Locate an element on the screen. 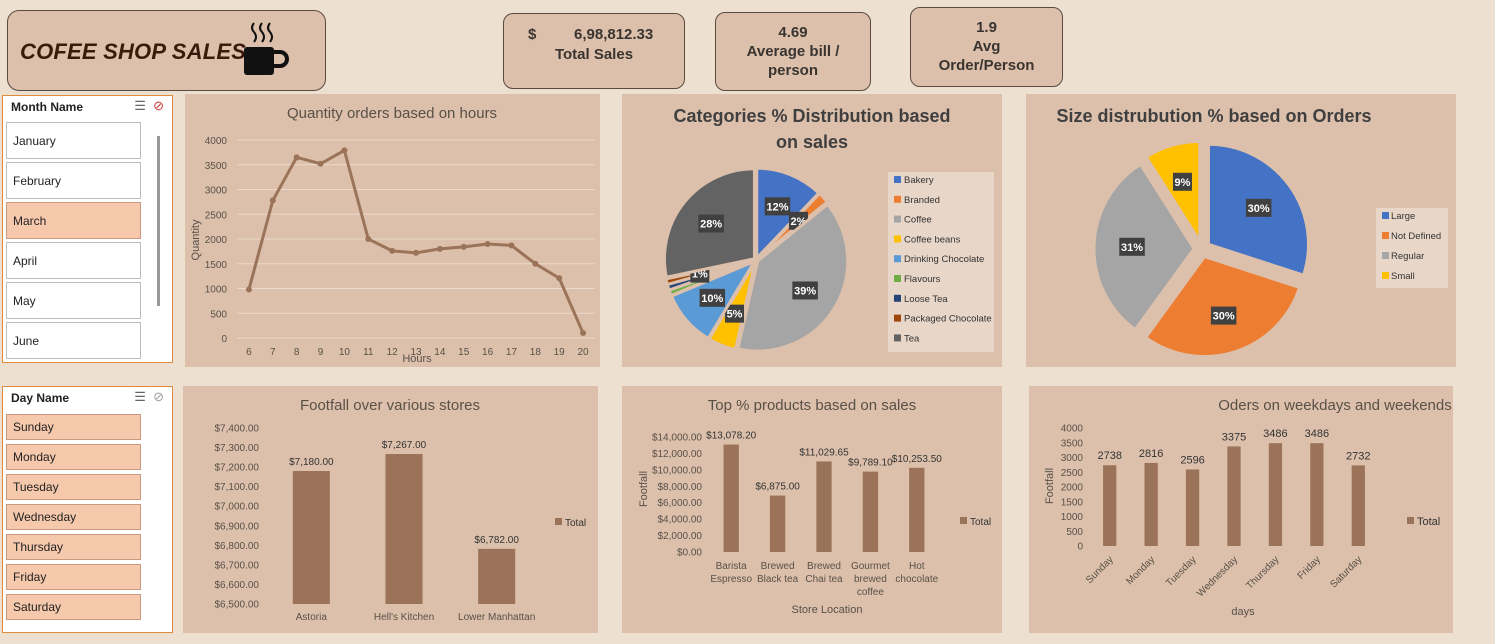  month-slicer-title: Month Name is located at coordinates (47, 107).